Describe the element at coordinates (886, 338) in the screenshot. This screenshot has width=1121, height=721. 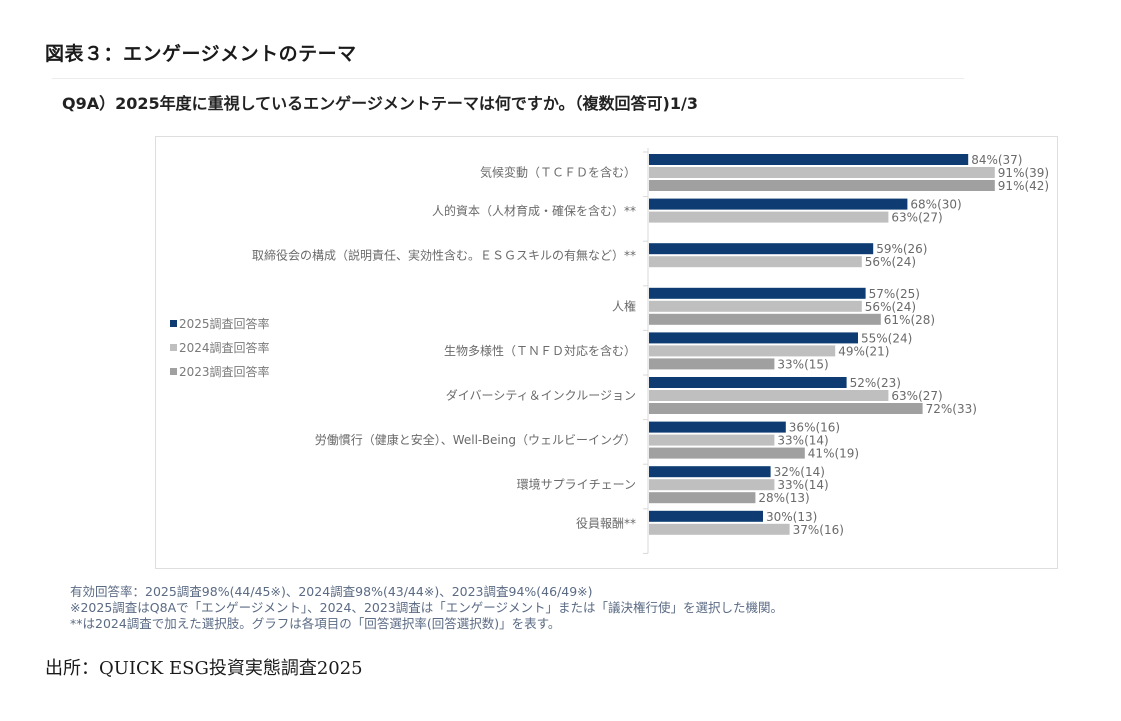
I see `data-label: 55%(24)` at that location.